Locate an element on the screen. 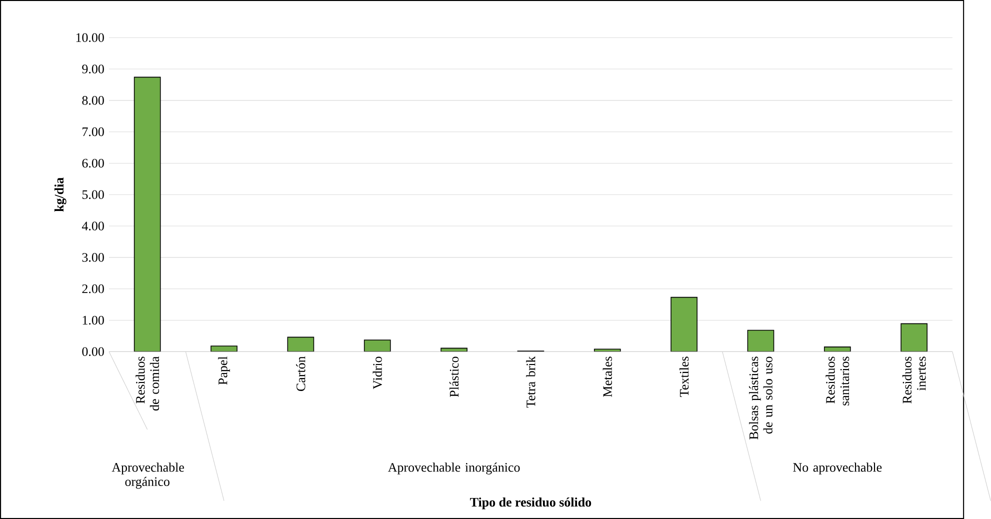 This screenshot has width=991, height=519. x-axis-title: Tipo de residuo sólido is located at coordinates (531, 503).